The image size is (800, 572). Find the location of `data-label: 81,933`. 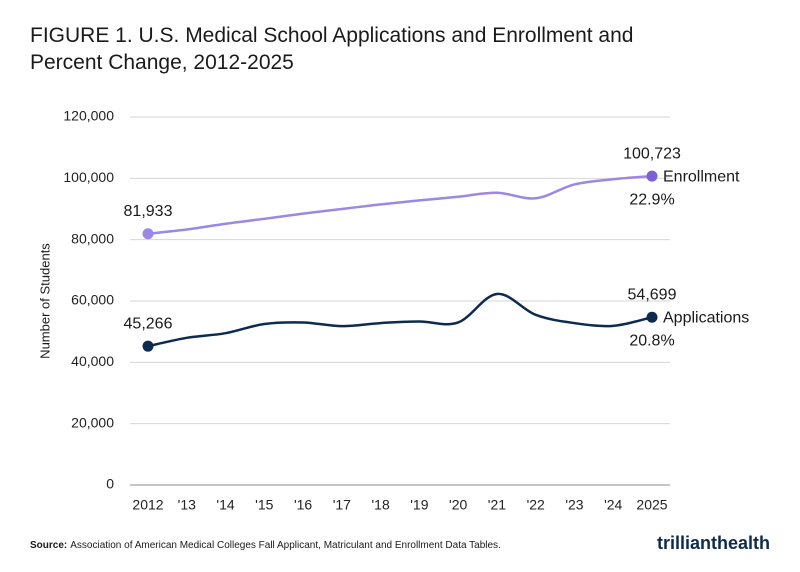

data-label: 81,933 is located at coordinates (148, 211).